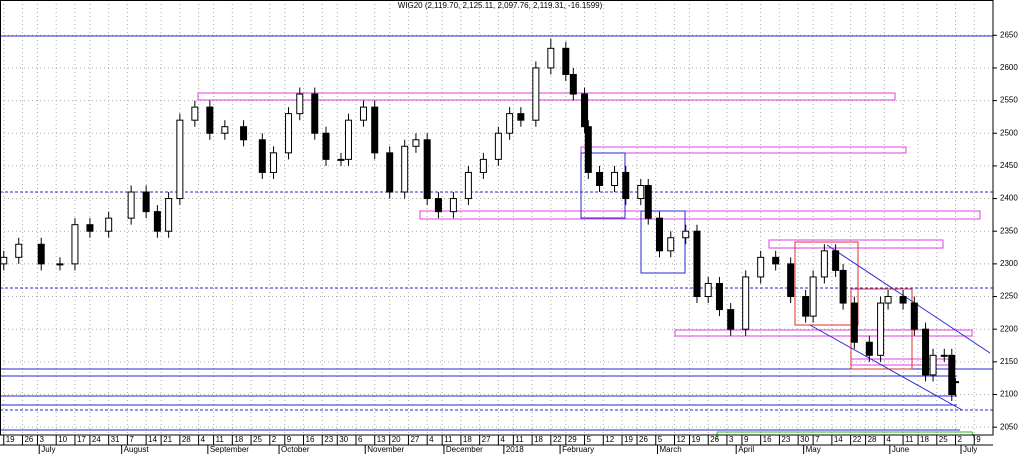 The width and height of the screenshot is (1024, 454). Describe the element at coordinates (1009, 361) in the screenshot. I see `y-tick-label: 2150` at that location.